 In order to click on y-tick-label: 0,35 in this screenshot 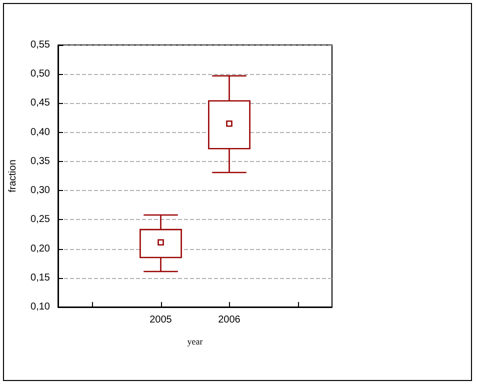, I will do `click(40, 161)`.